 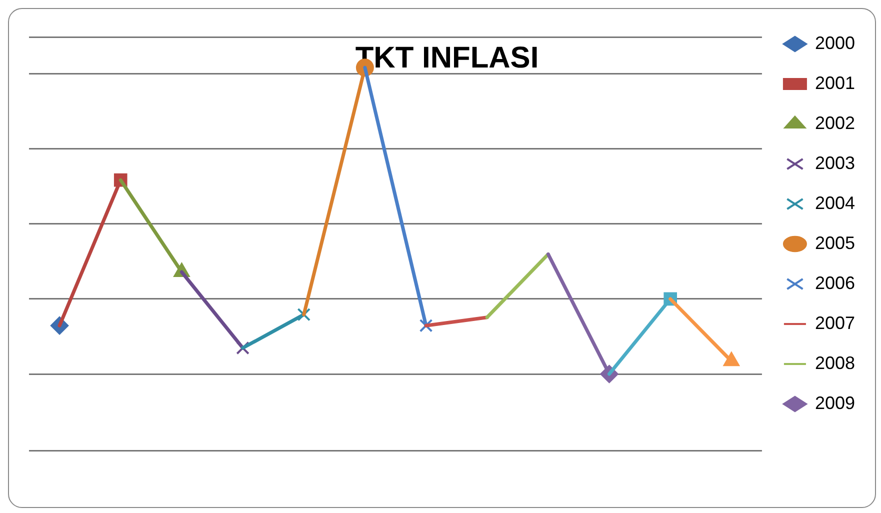 What do you see at coordinates (835, 322) in the screenshot?
I see `legend-label: 2007` at bounding box center [835, 322].